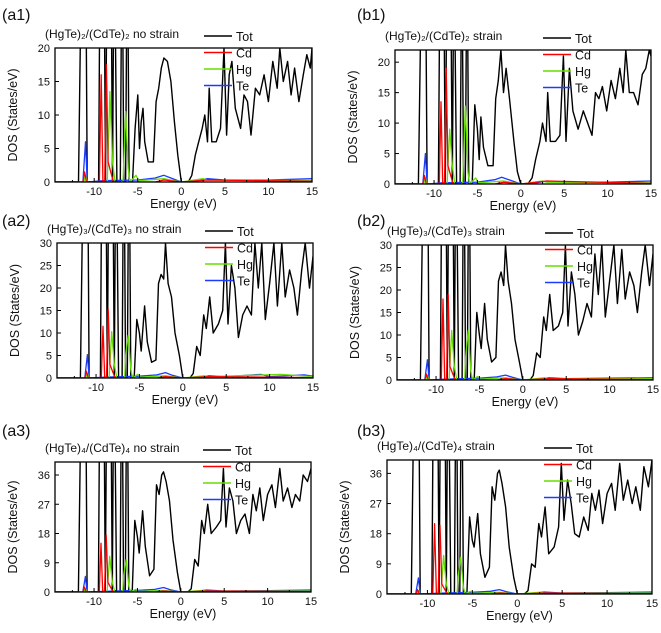  Describe the element at coordinates (584, 482) in the screenshot. I see `legend-label-hg: Hg` at that location.